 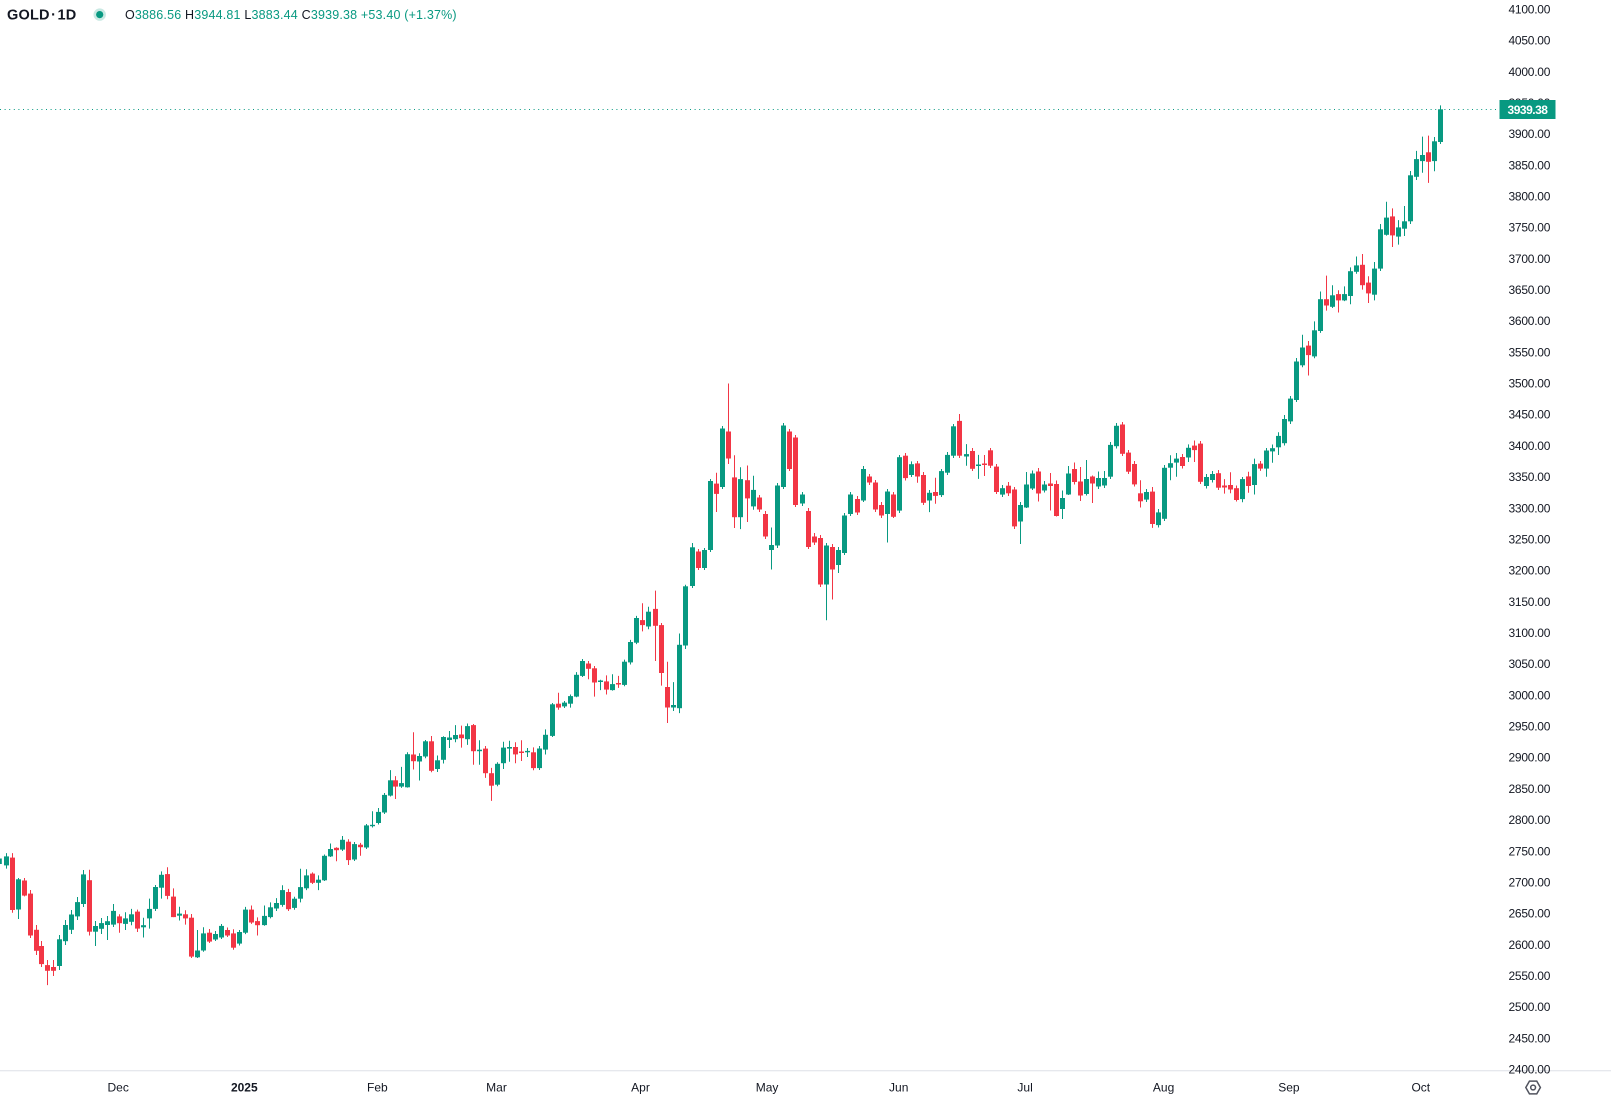 I want to click on svg-text: 2800.00, so click(x=1530, y=820).